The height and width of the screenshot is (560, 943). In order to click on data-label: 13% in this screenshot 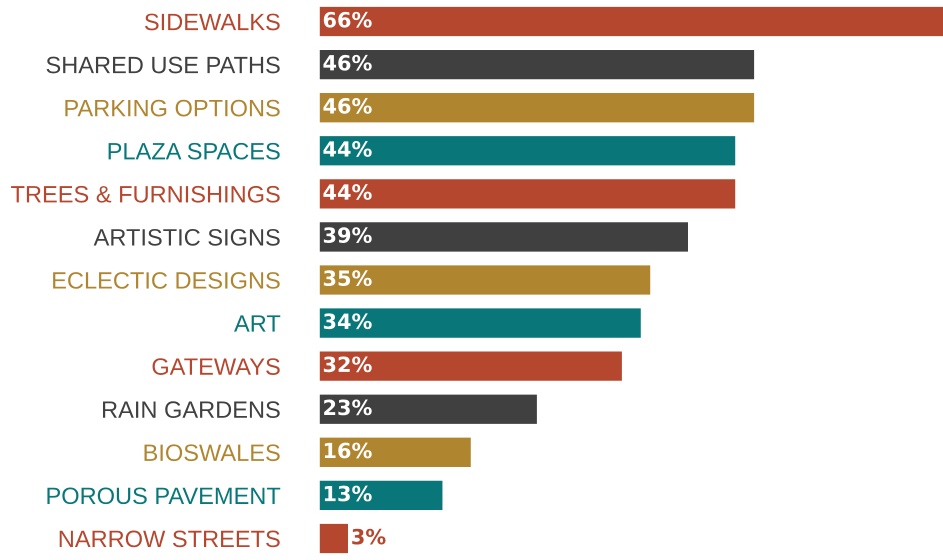, I will do `click(348, 494)`.